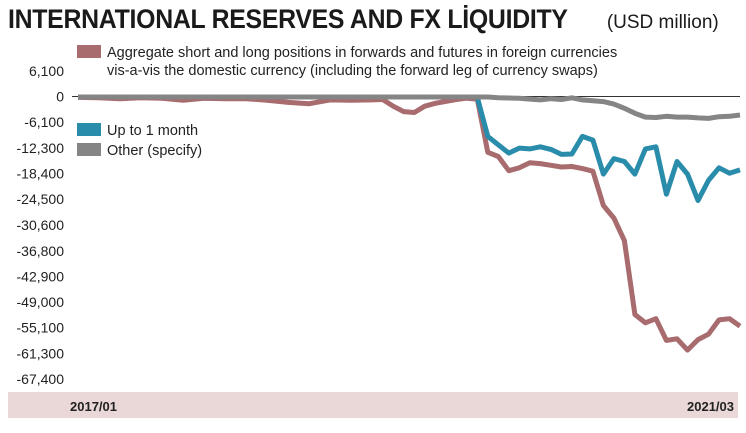  I want to click on y-tick-label: -36,800, so click(41, 251).